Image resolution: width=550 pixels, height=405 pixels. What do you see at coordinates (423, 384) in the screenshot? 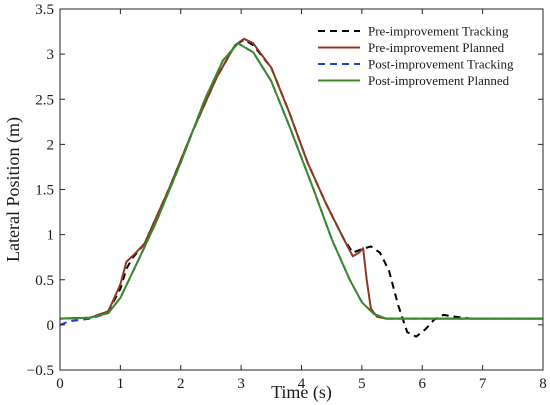
I see `x-tick-label: 6` at bounding box center [423, 384].